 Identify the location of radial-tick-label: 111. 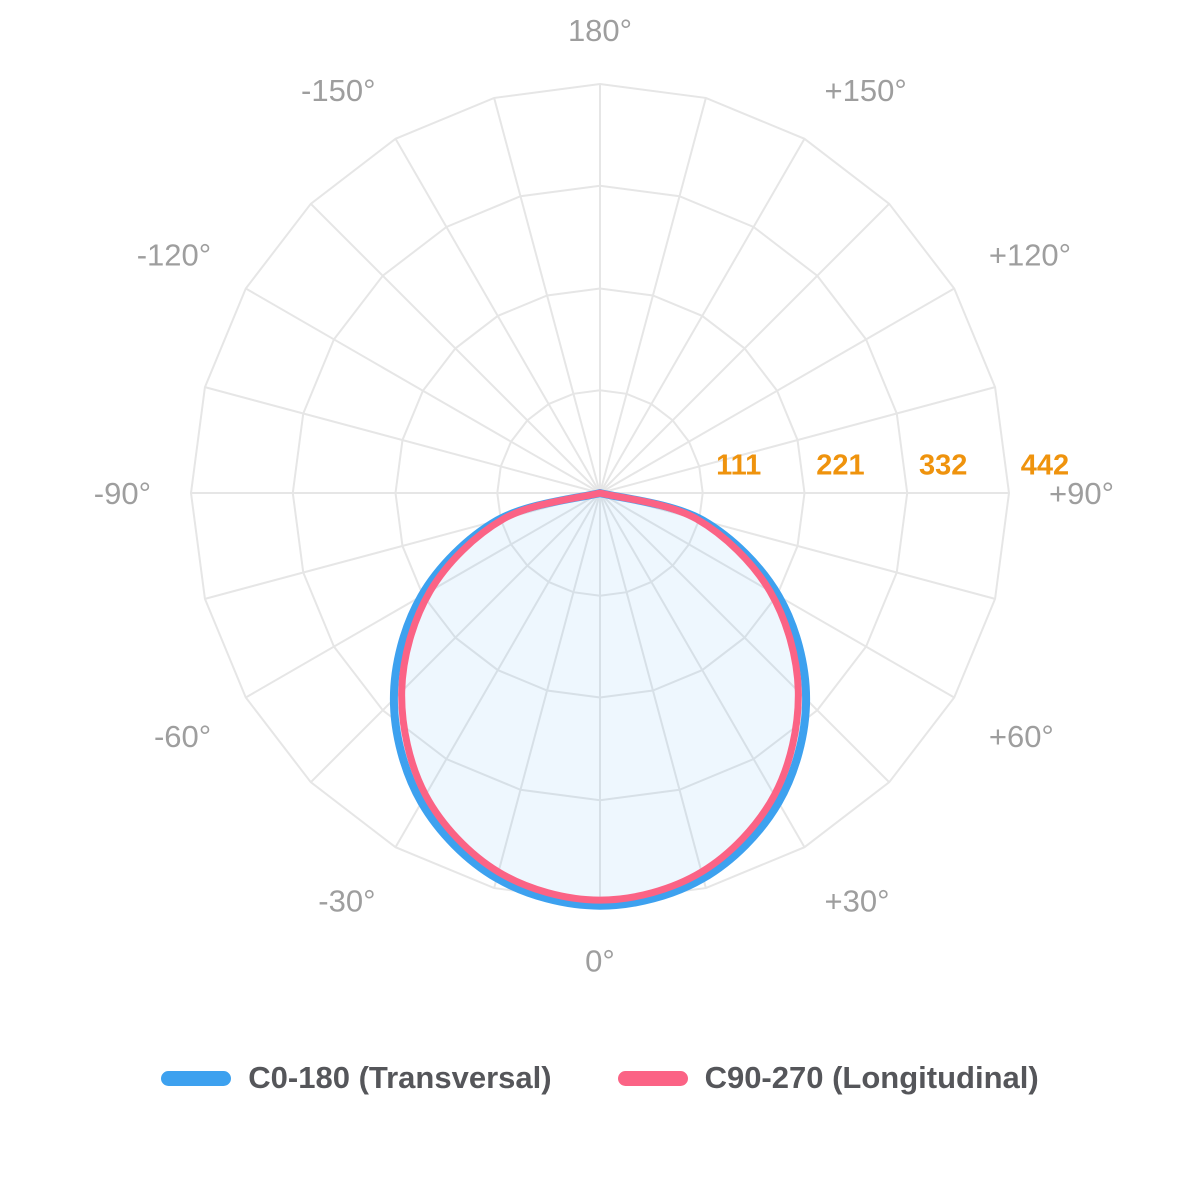
(738, 465).